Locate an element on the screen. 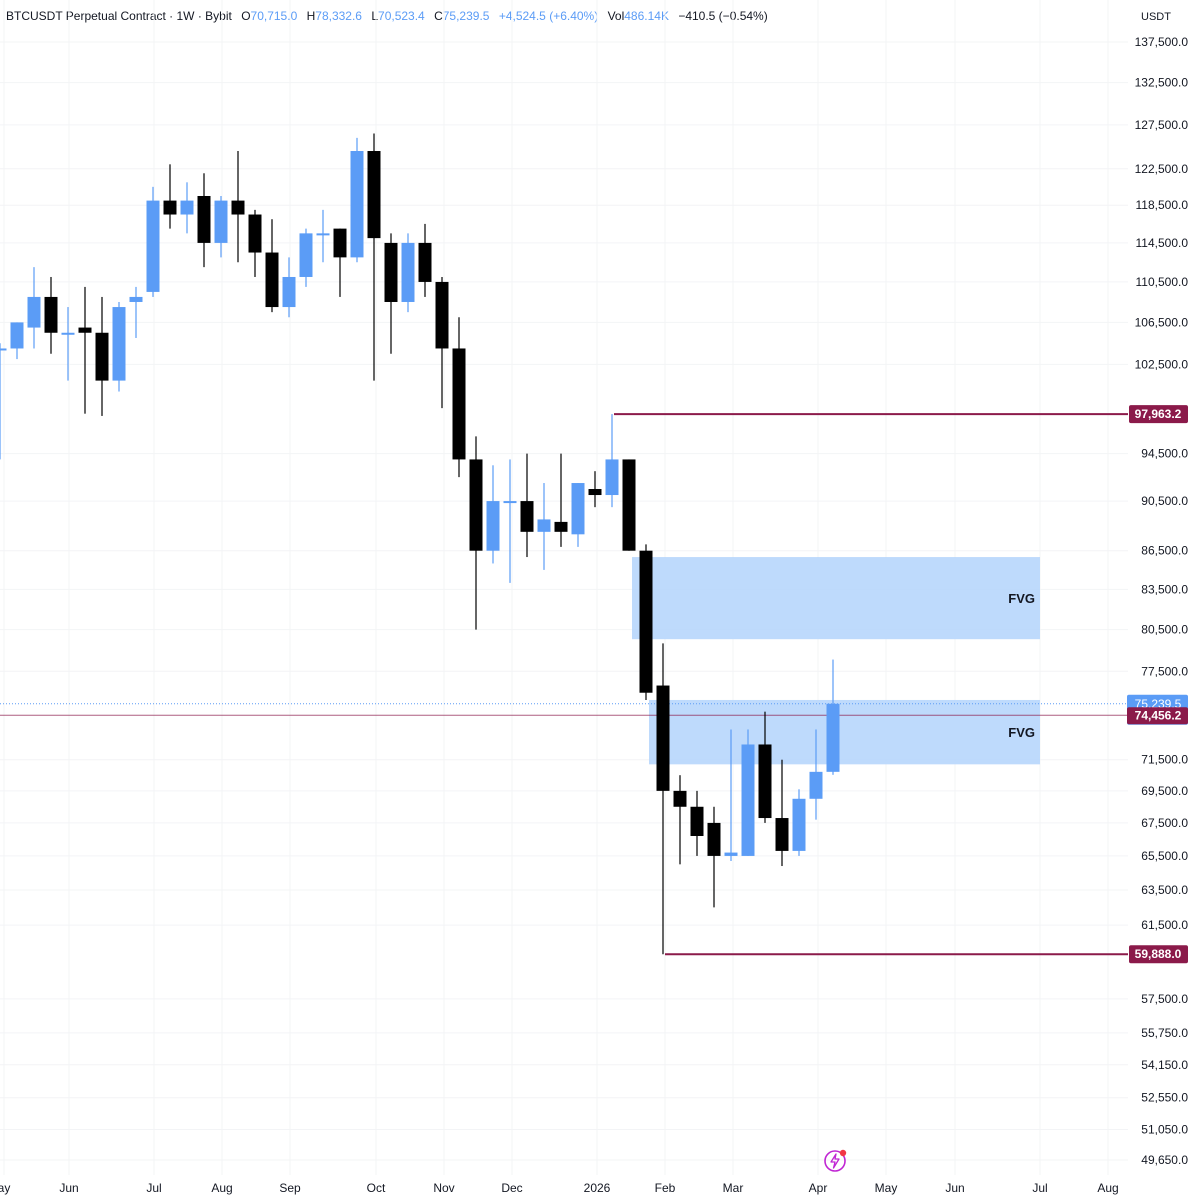 Image resolution: width=1198 pixels, height=1200 pixels. vol-label: Vol is located at coordinates (616, 16).